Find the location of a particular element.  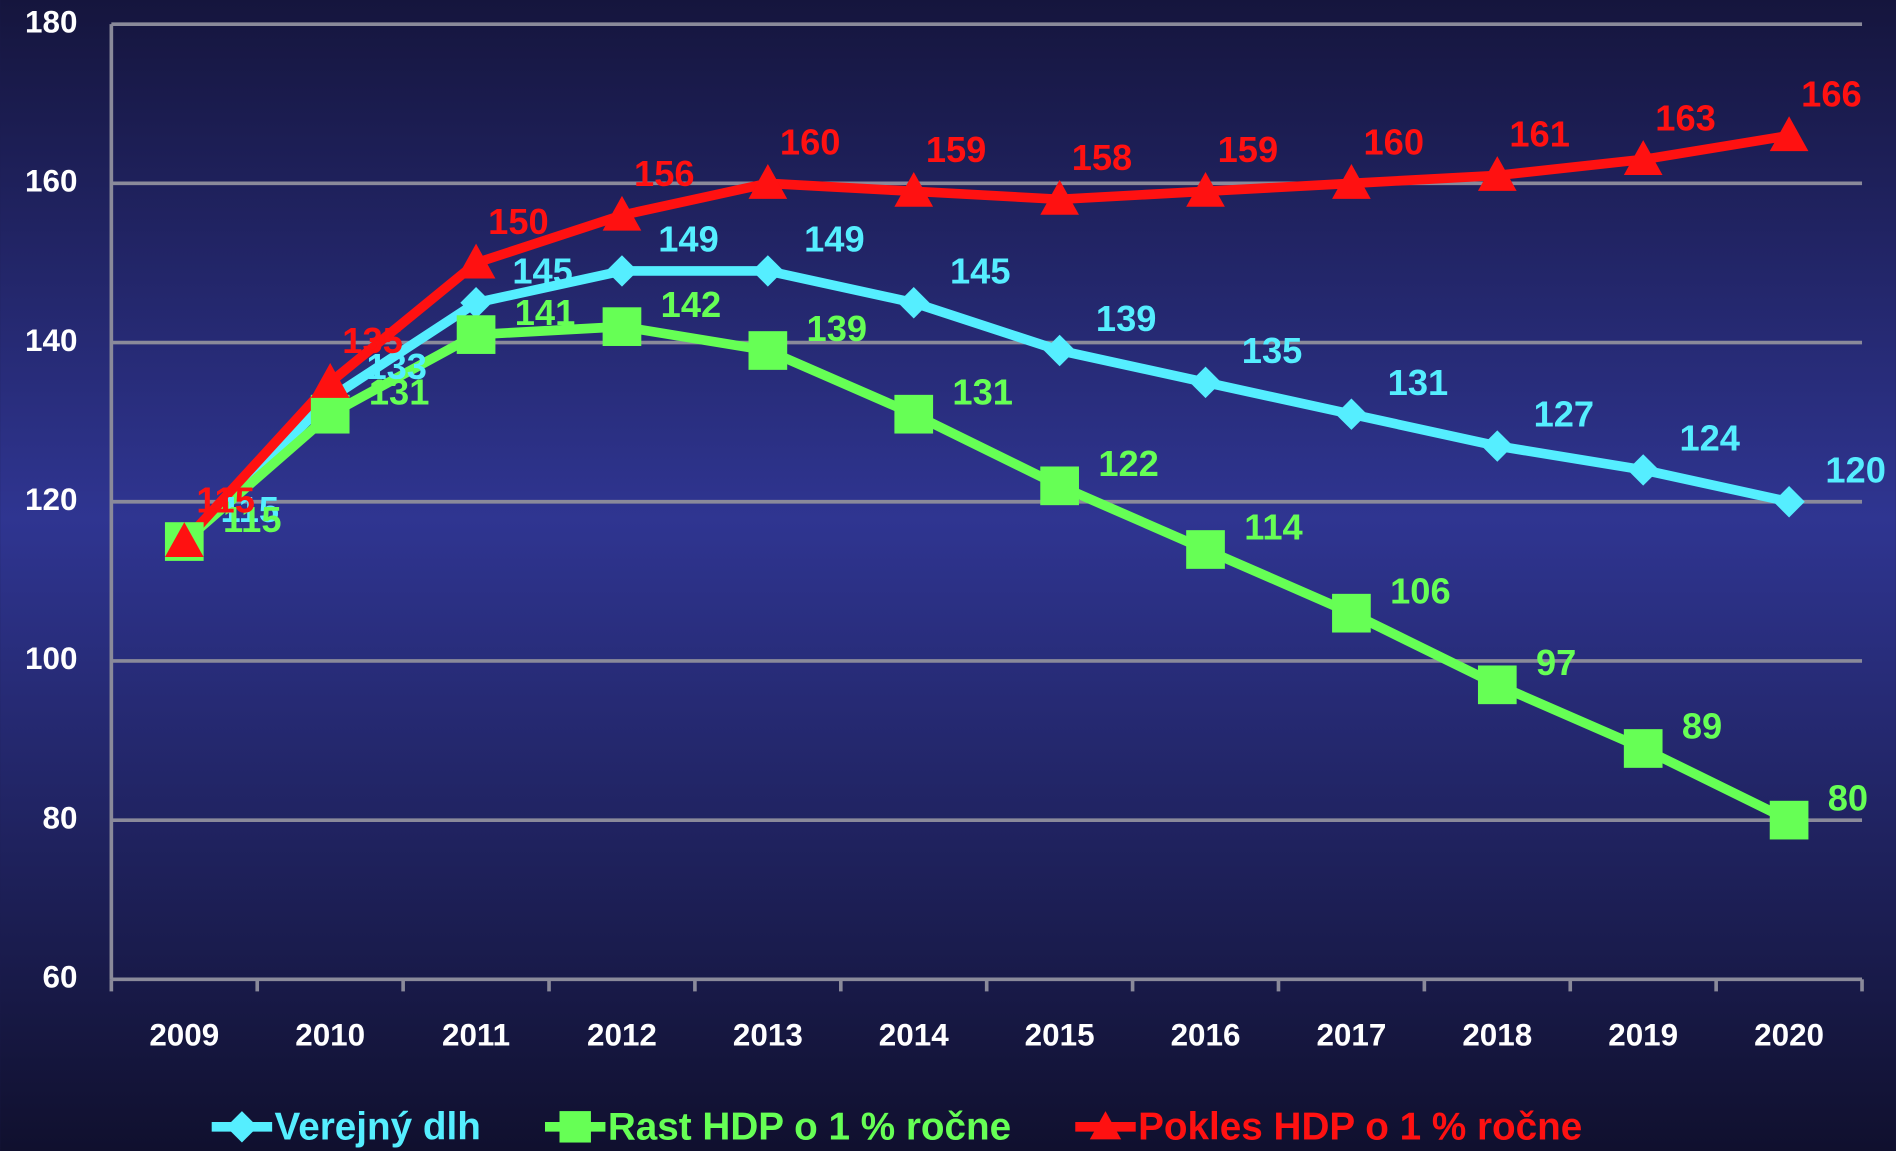

x-tick-label: 2010 is located at coordinates (330, 1035).